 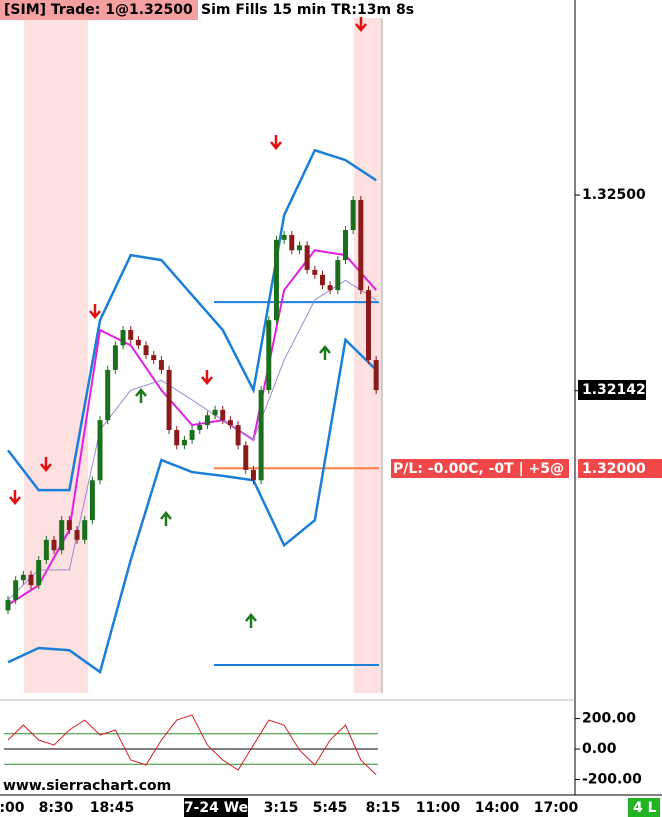 What do you see at coordinates (192, 745) in the screenshot?
I see `oscillator-line` at bounding box center [192, 745].